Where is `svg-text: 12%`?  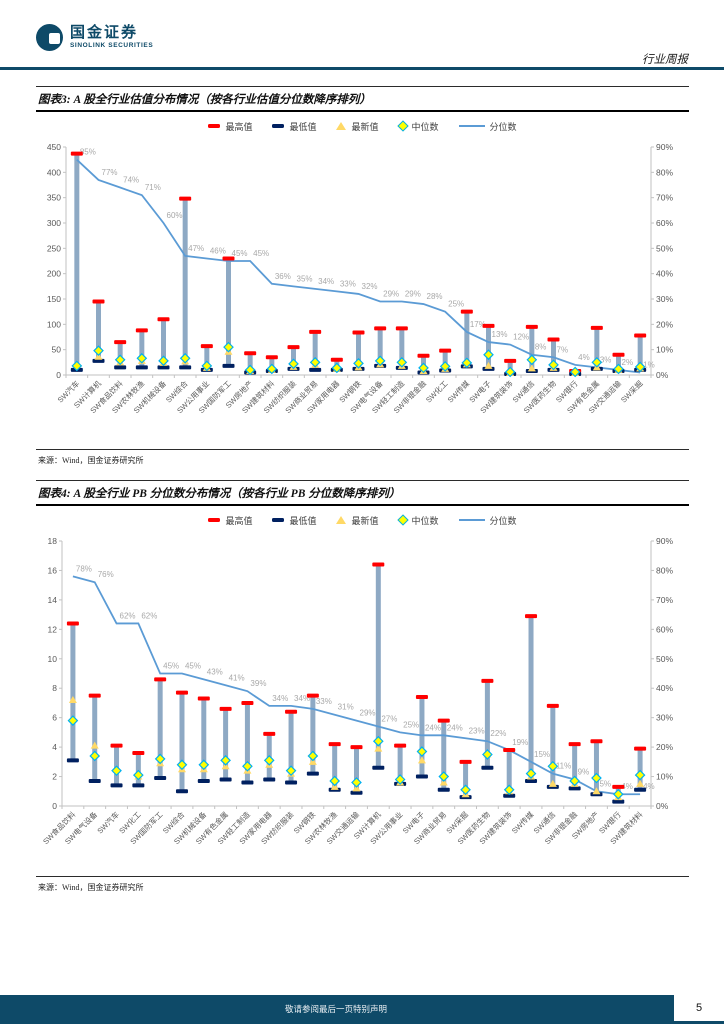 svg-text: 12% is located at coordinates (521, 337).